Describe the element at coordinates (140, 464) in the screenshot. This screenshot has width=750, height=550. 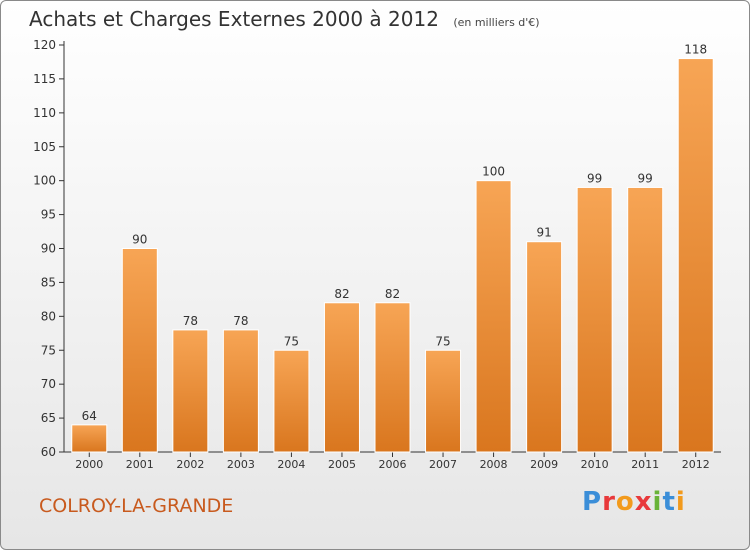
I see `x-tick-label: 2001` at that location.